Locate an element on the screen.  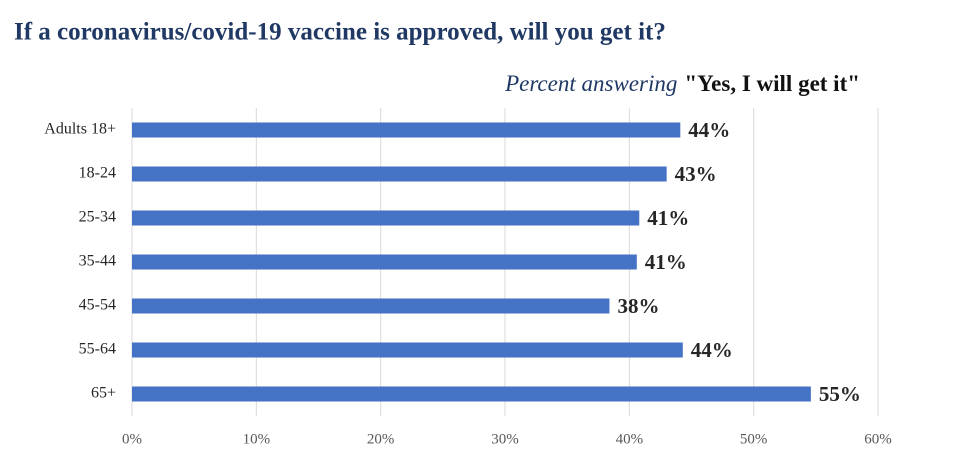
y-tick-label: 45-54 is located at coordinates (97, 305).